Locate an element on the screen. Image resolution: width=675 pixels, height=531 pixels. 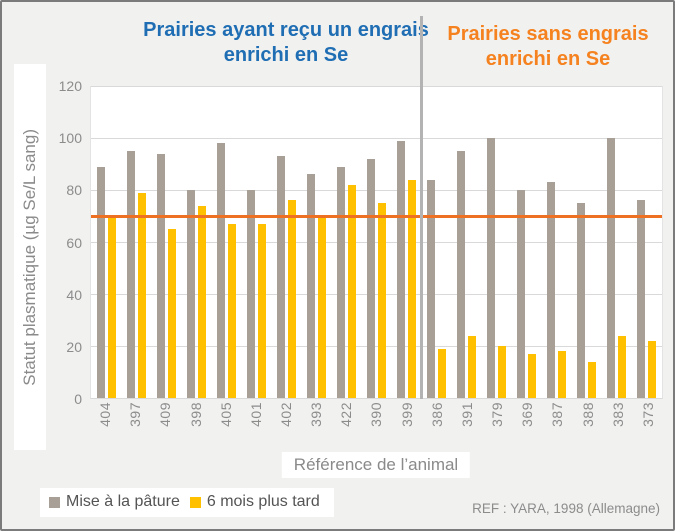
x-tick-label: 399 is located at coordinates (406, 414).